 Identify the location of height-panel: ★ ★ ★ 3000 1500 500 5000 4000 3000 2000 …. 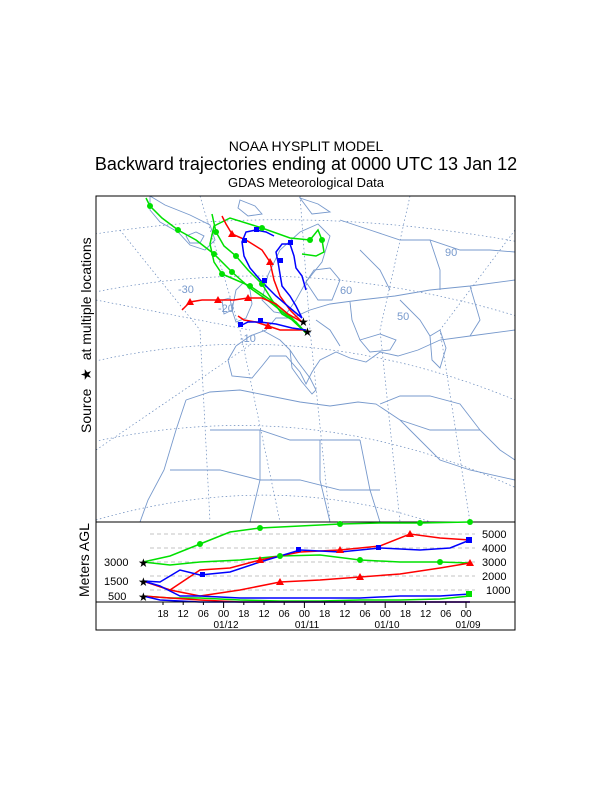
(305, 561).